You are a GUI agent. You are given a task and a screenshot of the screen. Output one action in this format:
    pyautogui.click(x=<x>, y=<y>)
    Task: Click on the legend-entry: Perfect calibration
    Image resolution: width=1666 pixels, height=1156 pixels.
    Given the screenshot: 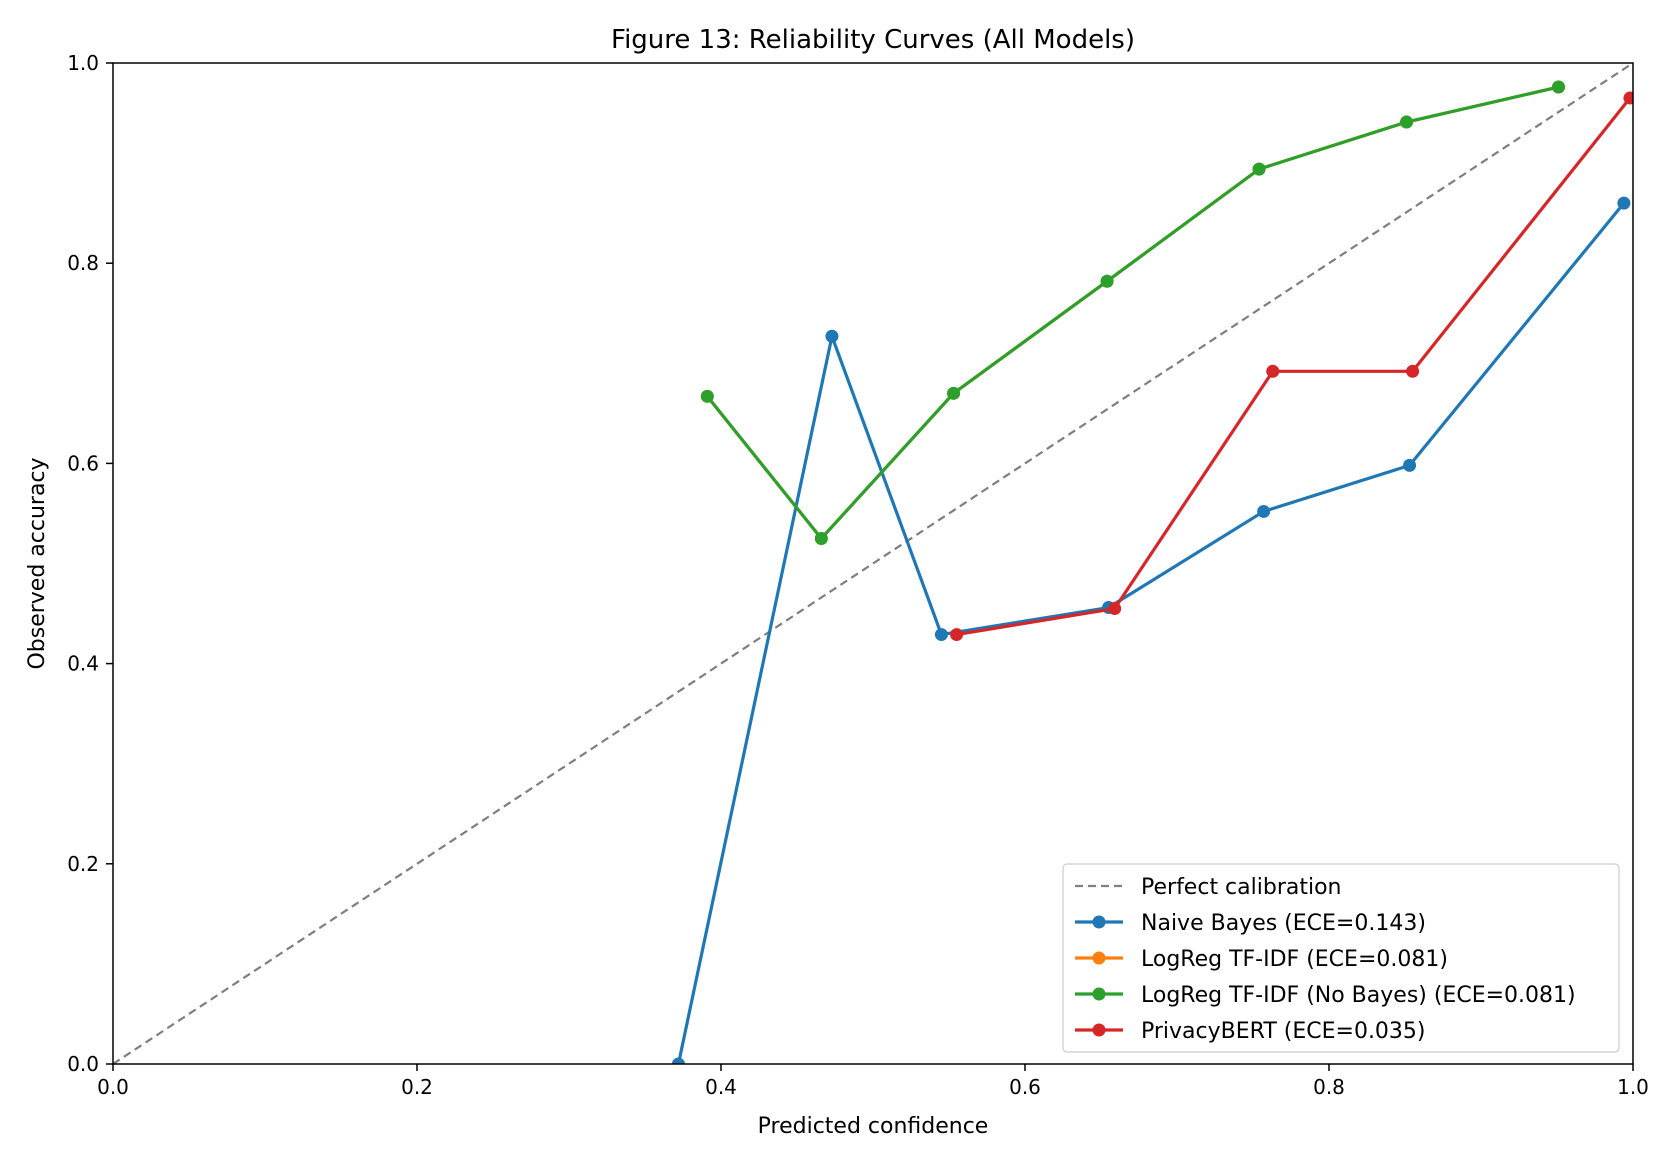 What is the action you would take?
    pyautogui.click(x=1208, y=887)
    